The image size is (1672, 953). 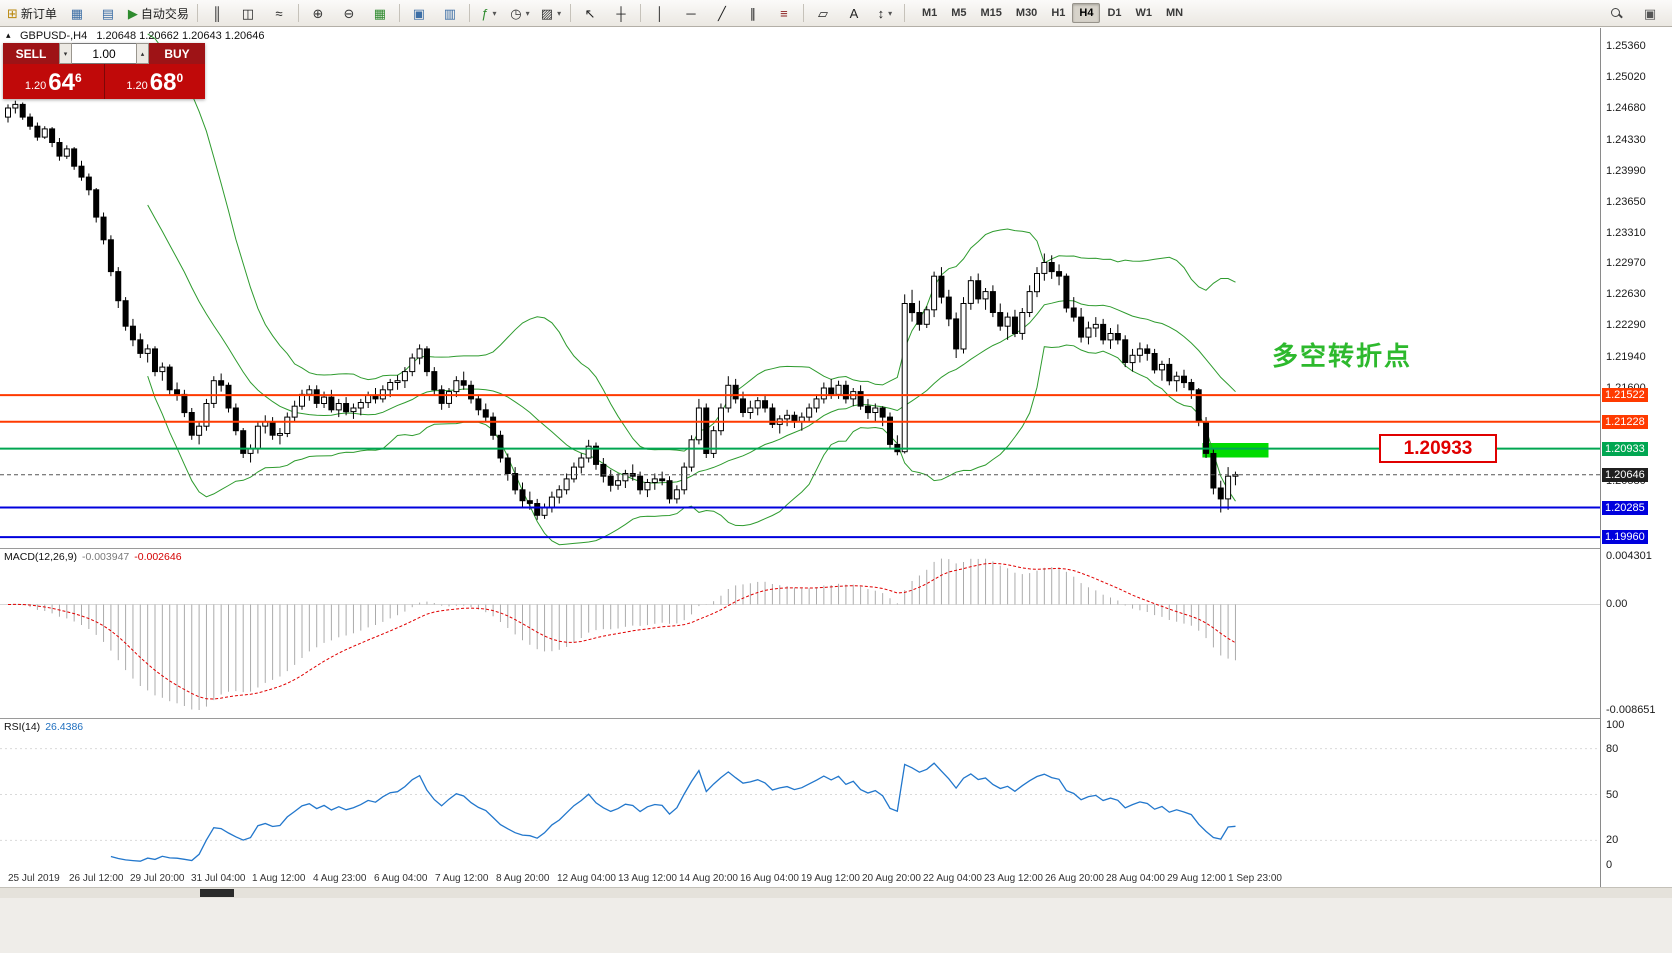 I want to click on panel-toggle-button: ▣, so click(x=1650, y=13).